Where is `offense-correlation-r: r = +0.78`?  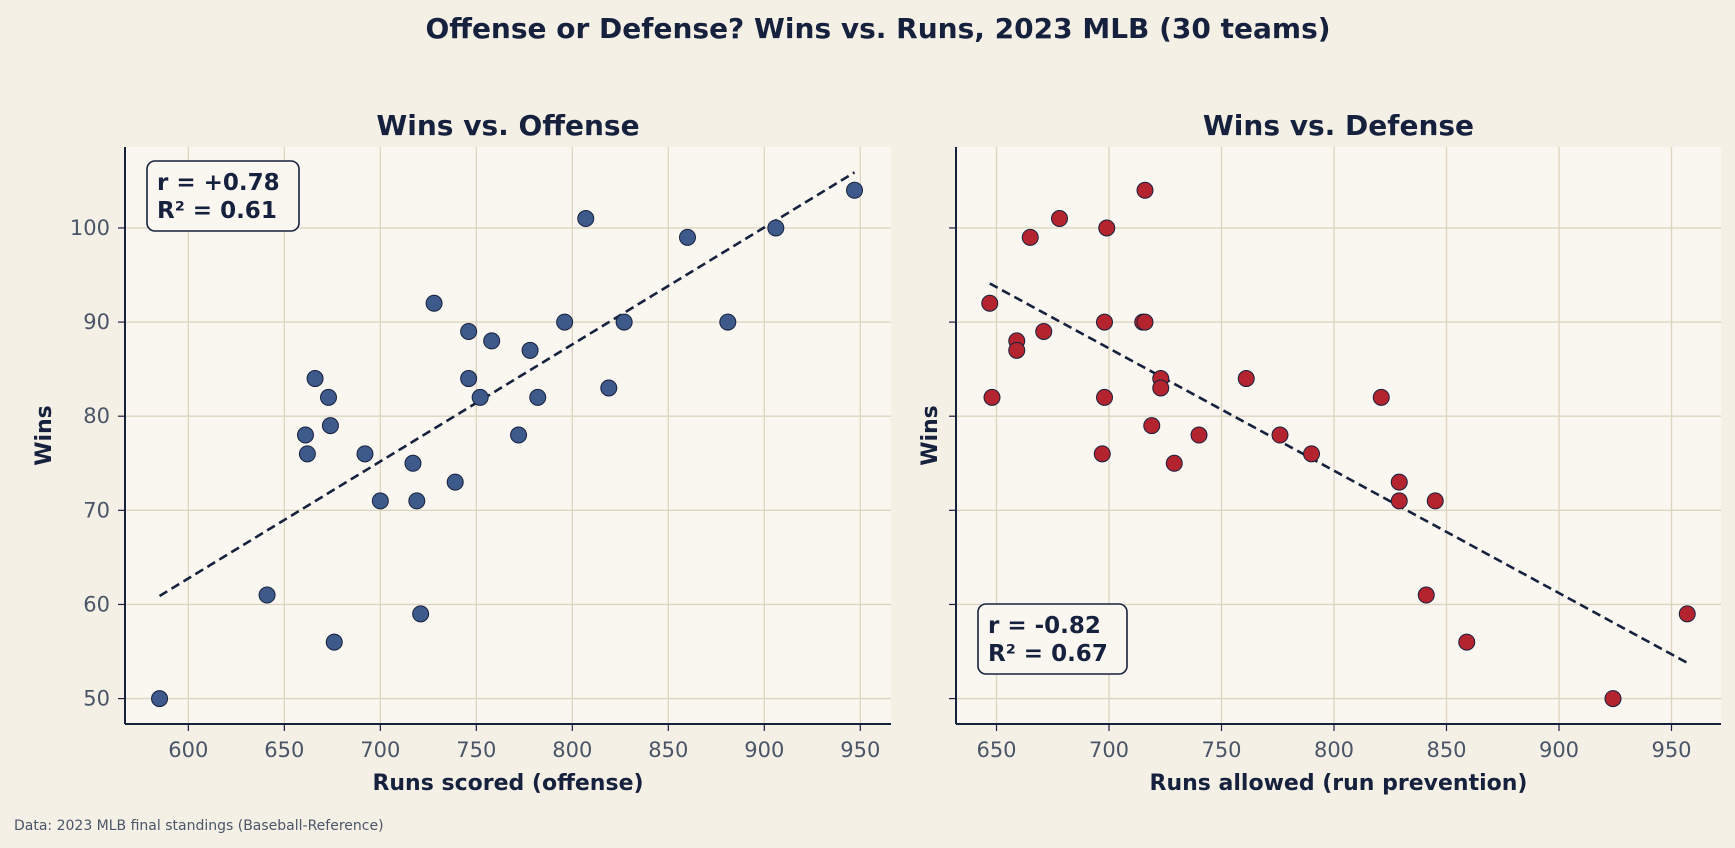 offense-correlation-r: r = +0.78 is located at coordinates (218, 183).